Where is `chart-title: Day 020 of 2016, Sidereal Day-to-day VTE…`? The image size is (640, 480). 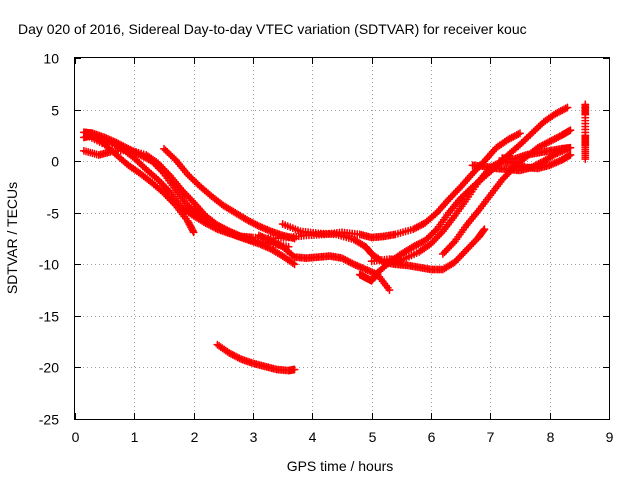
chart-title: Day 020 of 2016, Sidereal Day-to-day VTE… is located at coordinates (272, 29).